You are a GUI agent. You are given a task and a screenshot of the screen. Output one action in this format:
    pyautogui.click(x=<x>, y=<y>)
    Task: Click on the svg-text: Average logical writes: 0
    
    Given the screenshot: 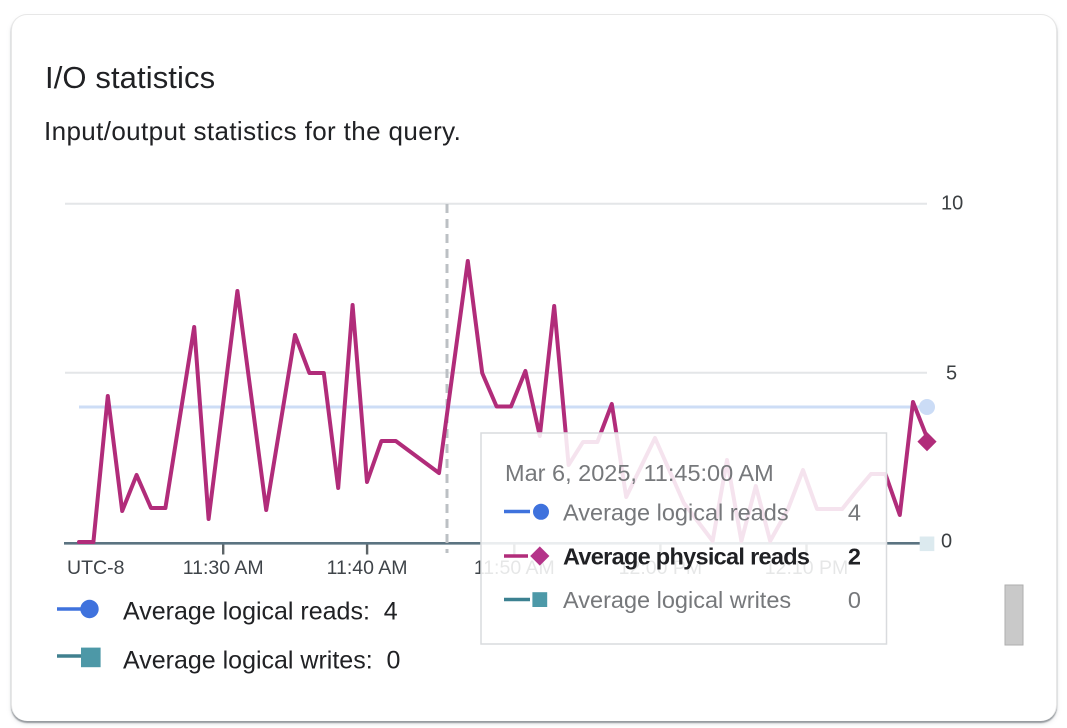 What is the action you would take?
    pyautogui.click(x=261, y=661)
    